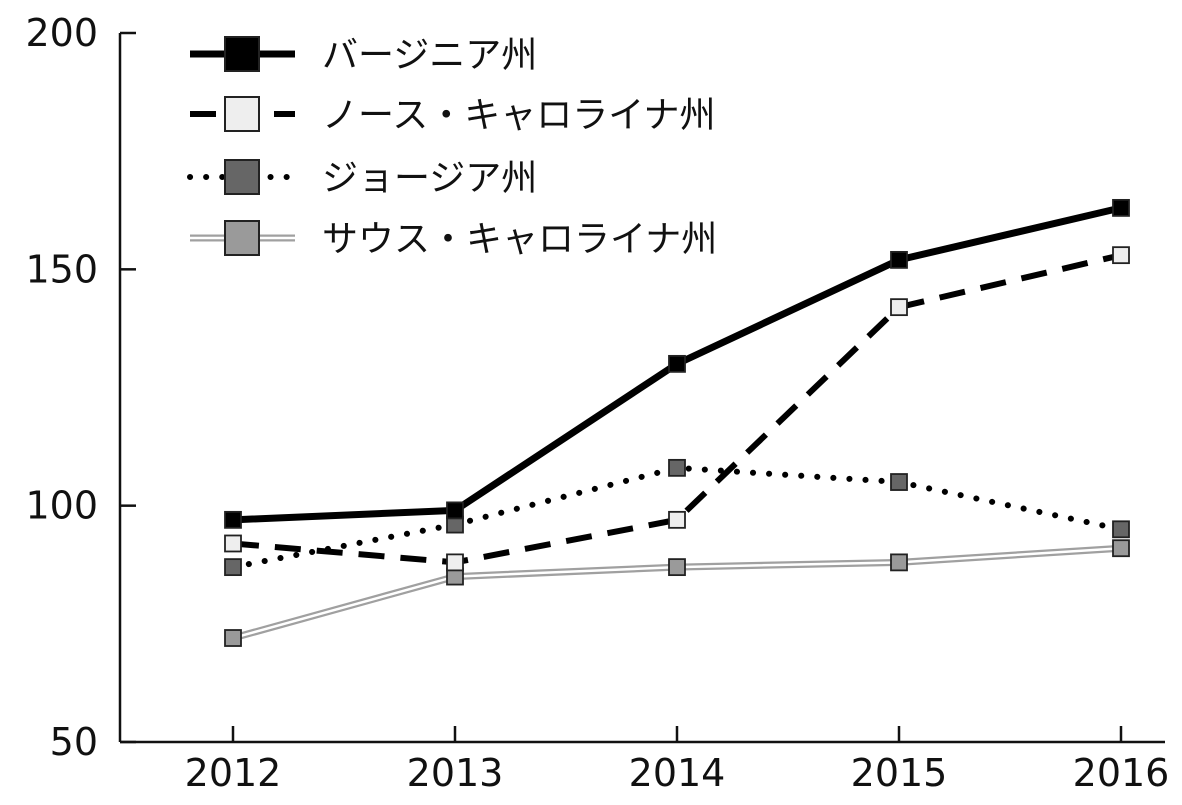 Image resolution: width=1182 pixels, height=805 pixels. Describe the element at coordinates (61, 506) in the screenshot. I see `y-tick-label: 100` at that location.